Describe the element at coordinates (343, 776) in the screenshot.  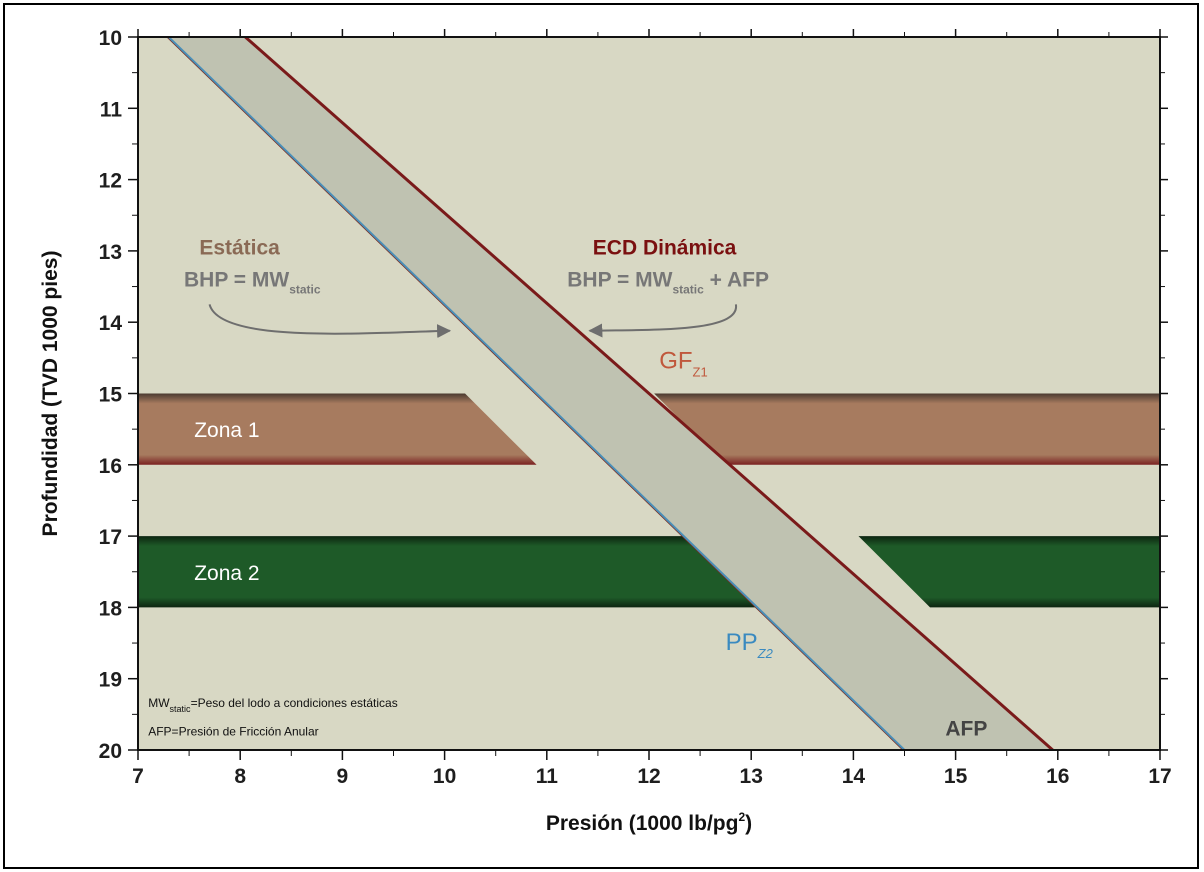
I see `x-tick-label: 9` at that location.